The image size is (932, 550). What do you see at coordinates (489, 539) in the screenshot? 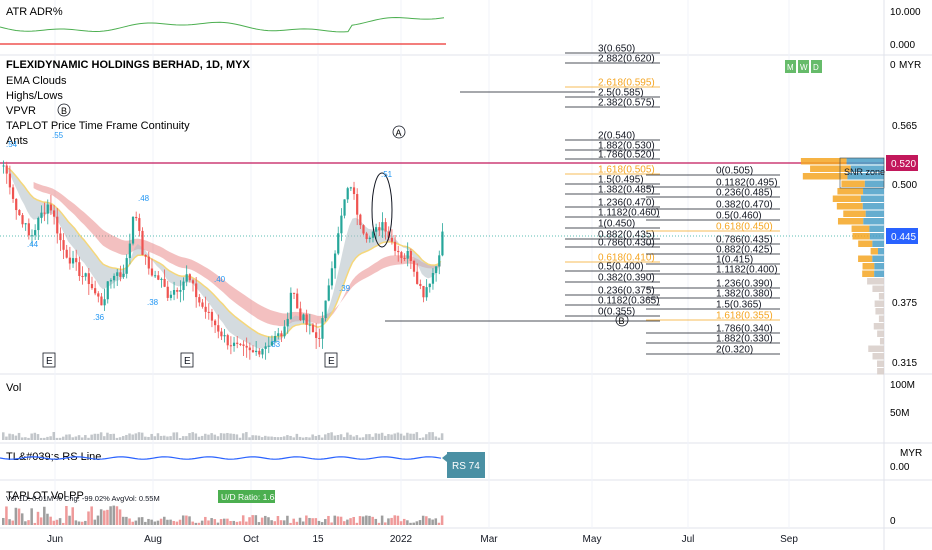
I see `time-tick-label: Mar` at bounding box center [489, 539].